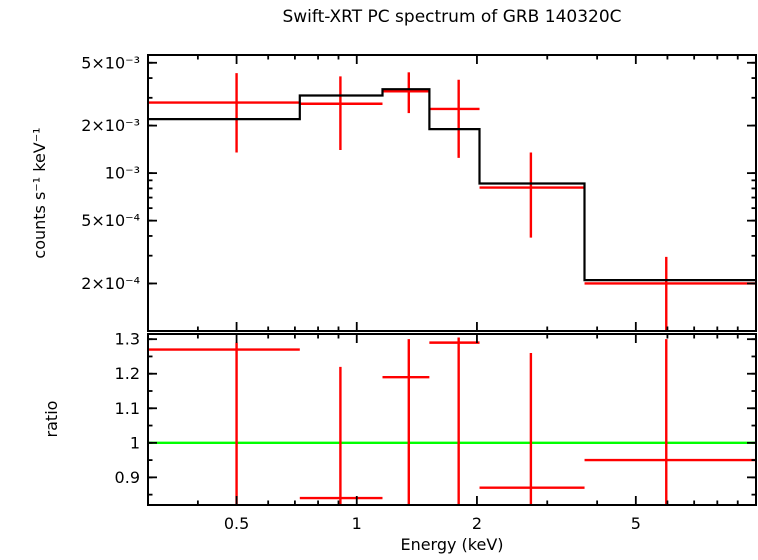 The image size is (758, 560). What do you see at coordinates (127, 408) in the screenshot?
I see `ratio-y-tick-label: 1.1` at bounding box center [127, 408].